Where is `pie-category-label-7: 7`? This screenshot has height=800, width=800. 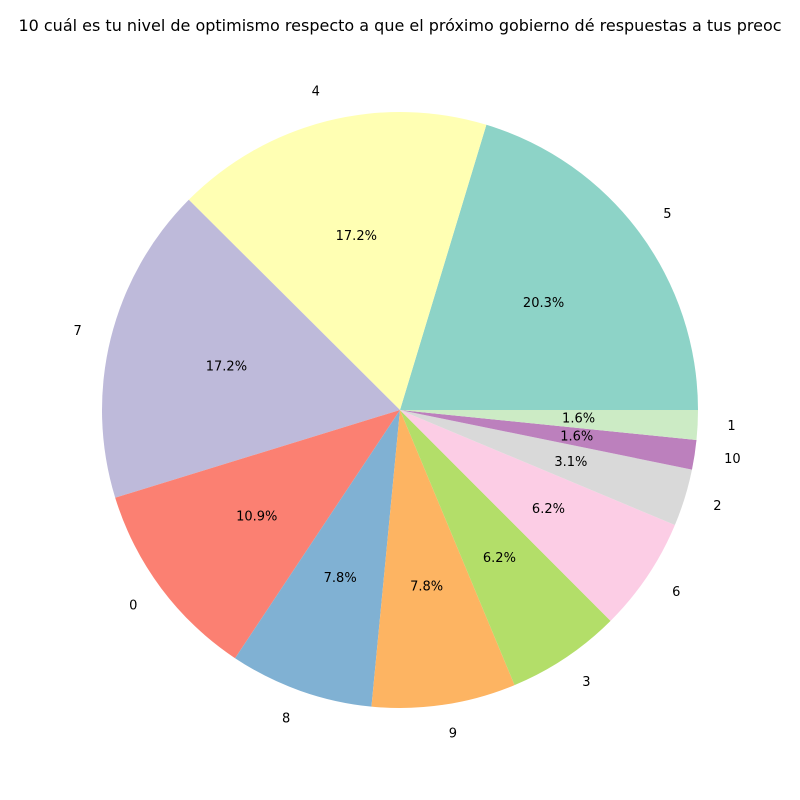 pie-category-label-7: 7 is located at coordinates (77, 331).